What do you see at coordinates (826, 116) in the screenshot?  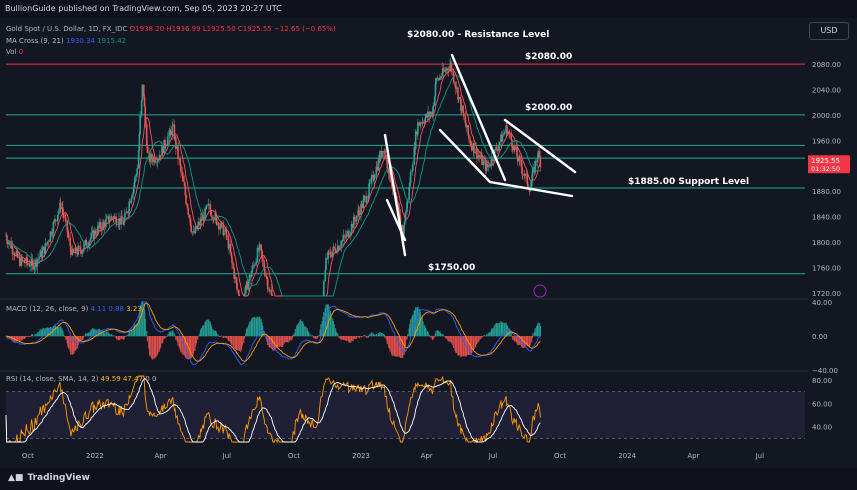 I see `price-tick-label: 2000.00` at bounding box center [826, 116].